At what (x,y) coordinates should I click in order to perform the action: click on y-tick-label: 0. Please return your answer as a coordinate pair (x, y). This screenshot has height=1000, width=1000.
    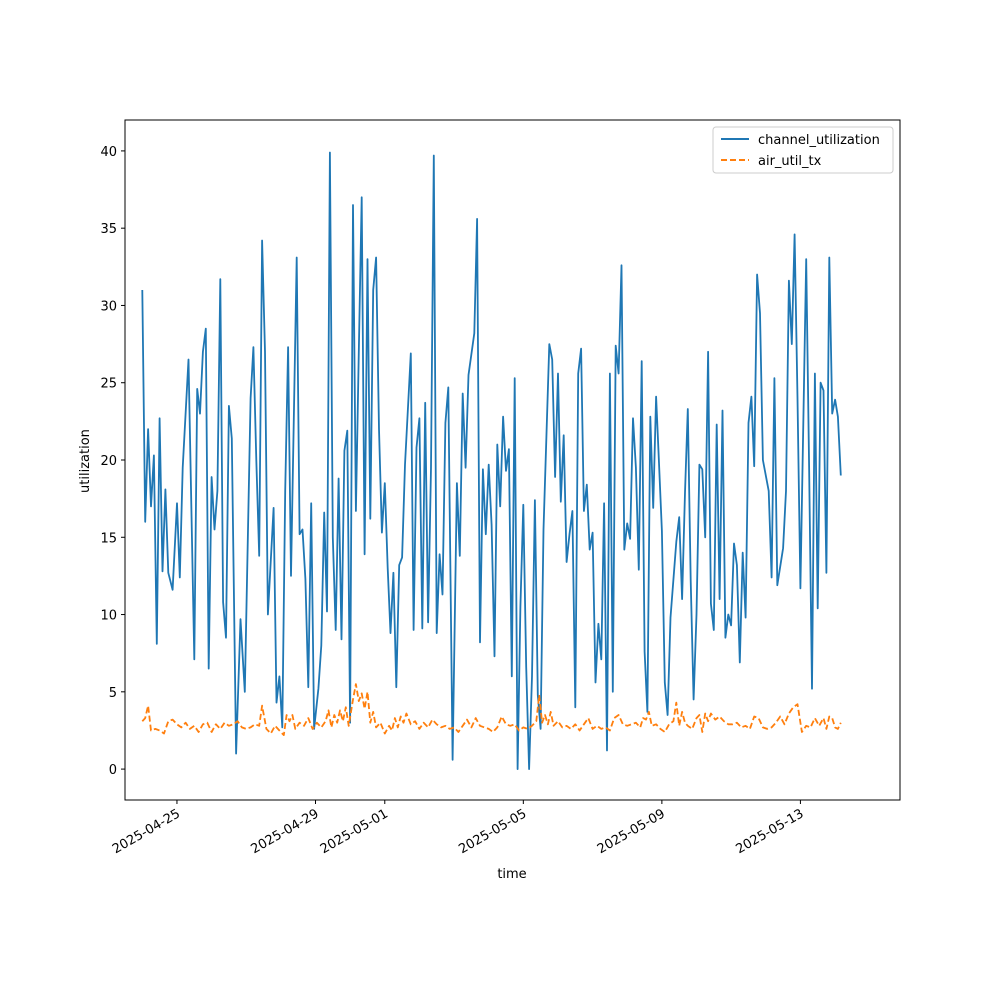
    Looking at the image, I should click on (113, 770).